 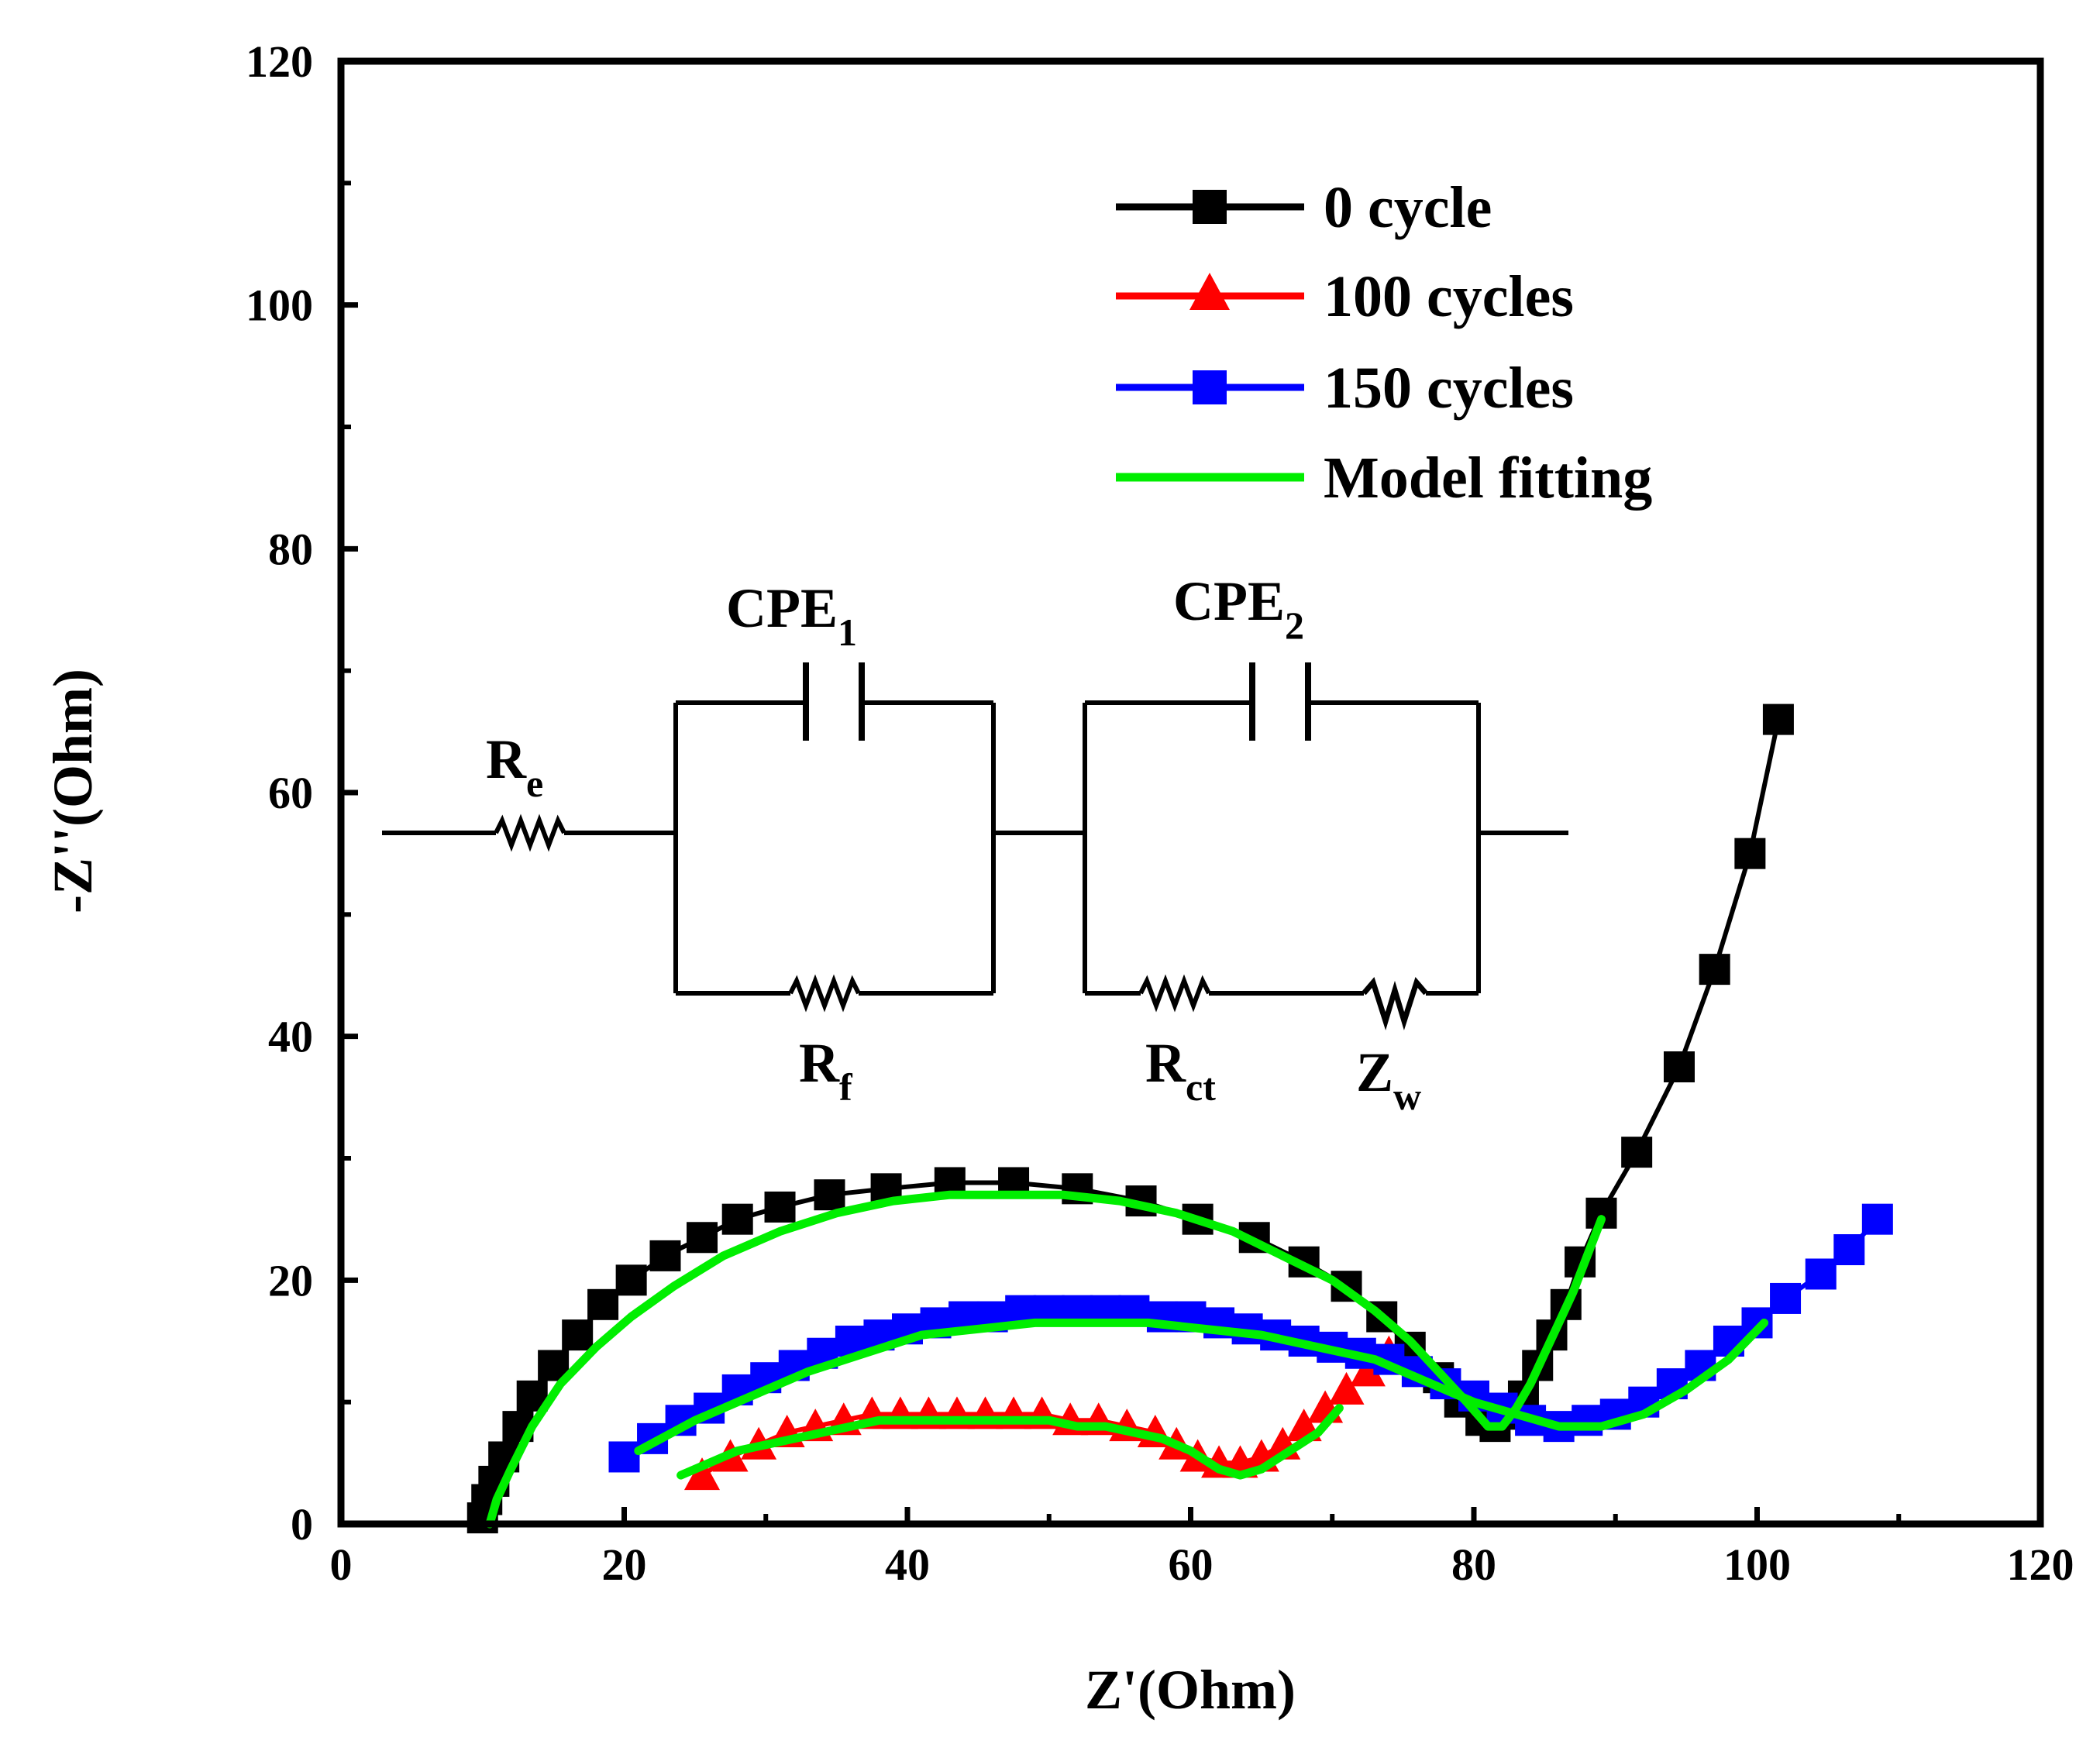 What do you see at coordinates (1449, 296) in the screenshot?
I see `legend-label-100-cycles: 100 cycles` at bounding box center [1449, 296].